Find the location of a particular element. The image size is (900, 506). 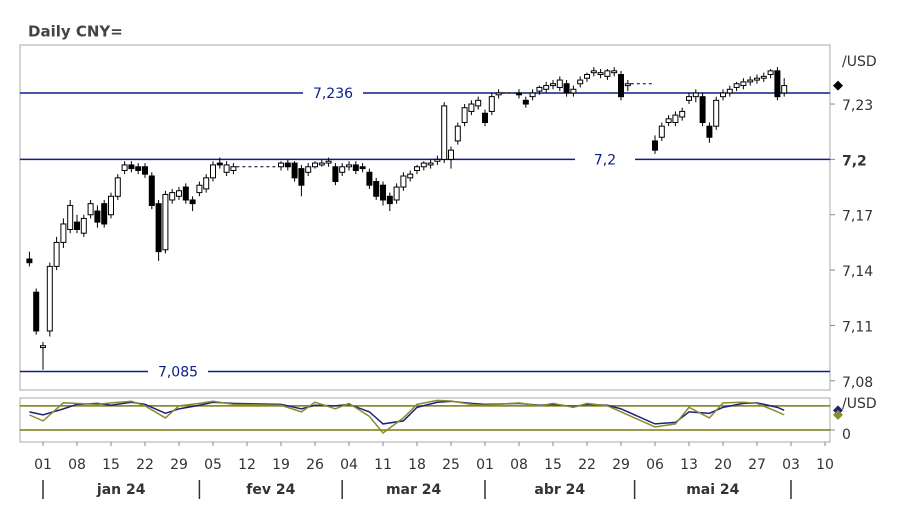

y-tick-label: 7,14 is located at coordinates (857, 272).